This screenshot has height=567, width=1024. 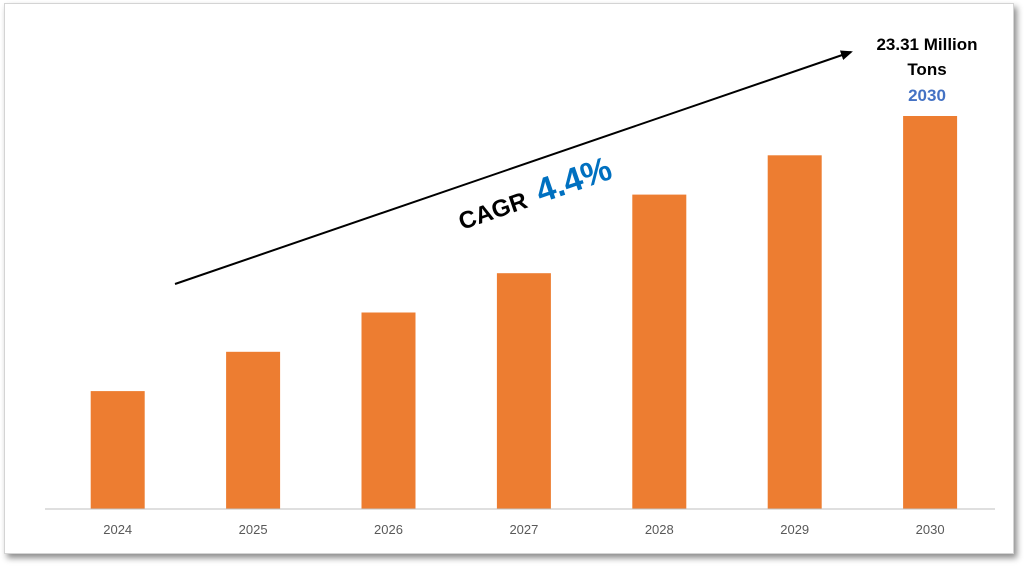 What do you see at coordinates (523, 391) in the screenshot?
I see `bar-2027` at bounding box center [523, 391].